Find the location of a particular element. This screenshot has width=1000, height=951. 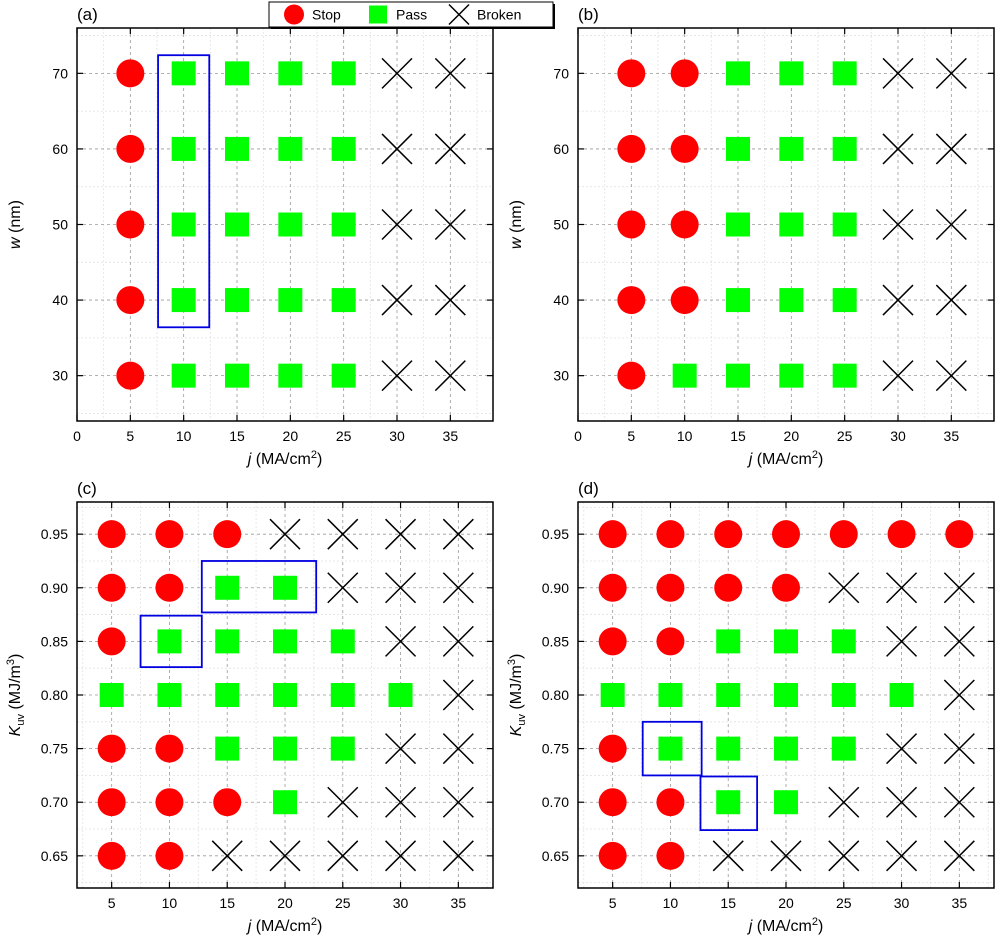

x-tick-label: 0 is located at coordinates (578, 436).